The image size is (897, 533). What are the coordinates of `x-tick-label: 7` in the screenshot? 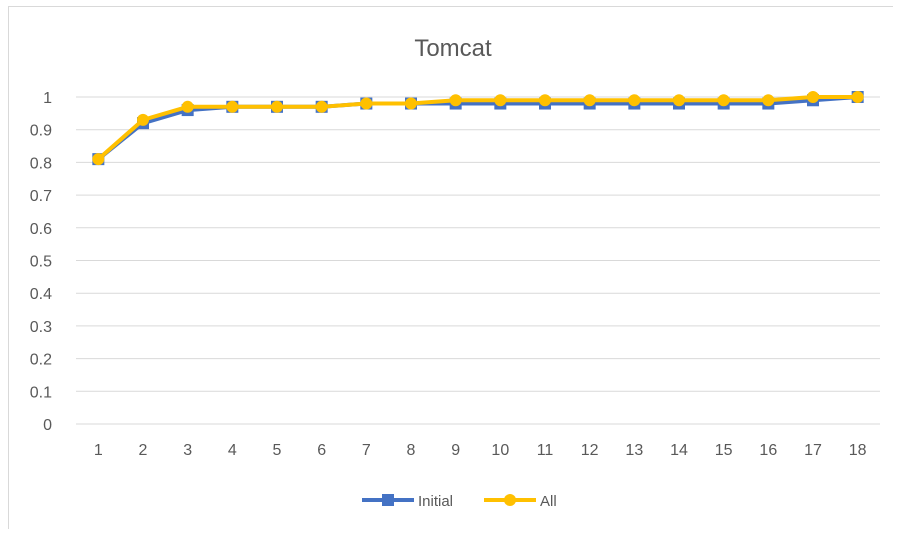 It's located at (366, 450).